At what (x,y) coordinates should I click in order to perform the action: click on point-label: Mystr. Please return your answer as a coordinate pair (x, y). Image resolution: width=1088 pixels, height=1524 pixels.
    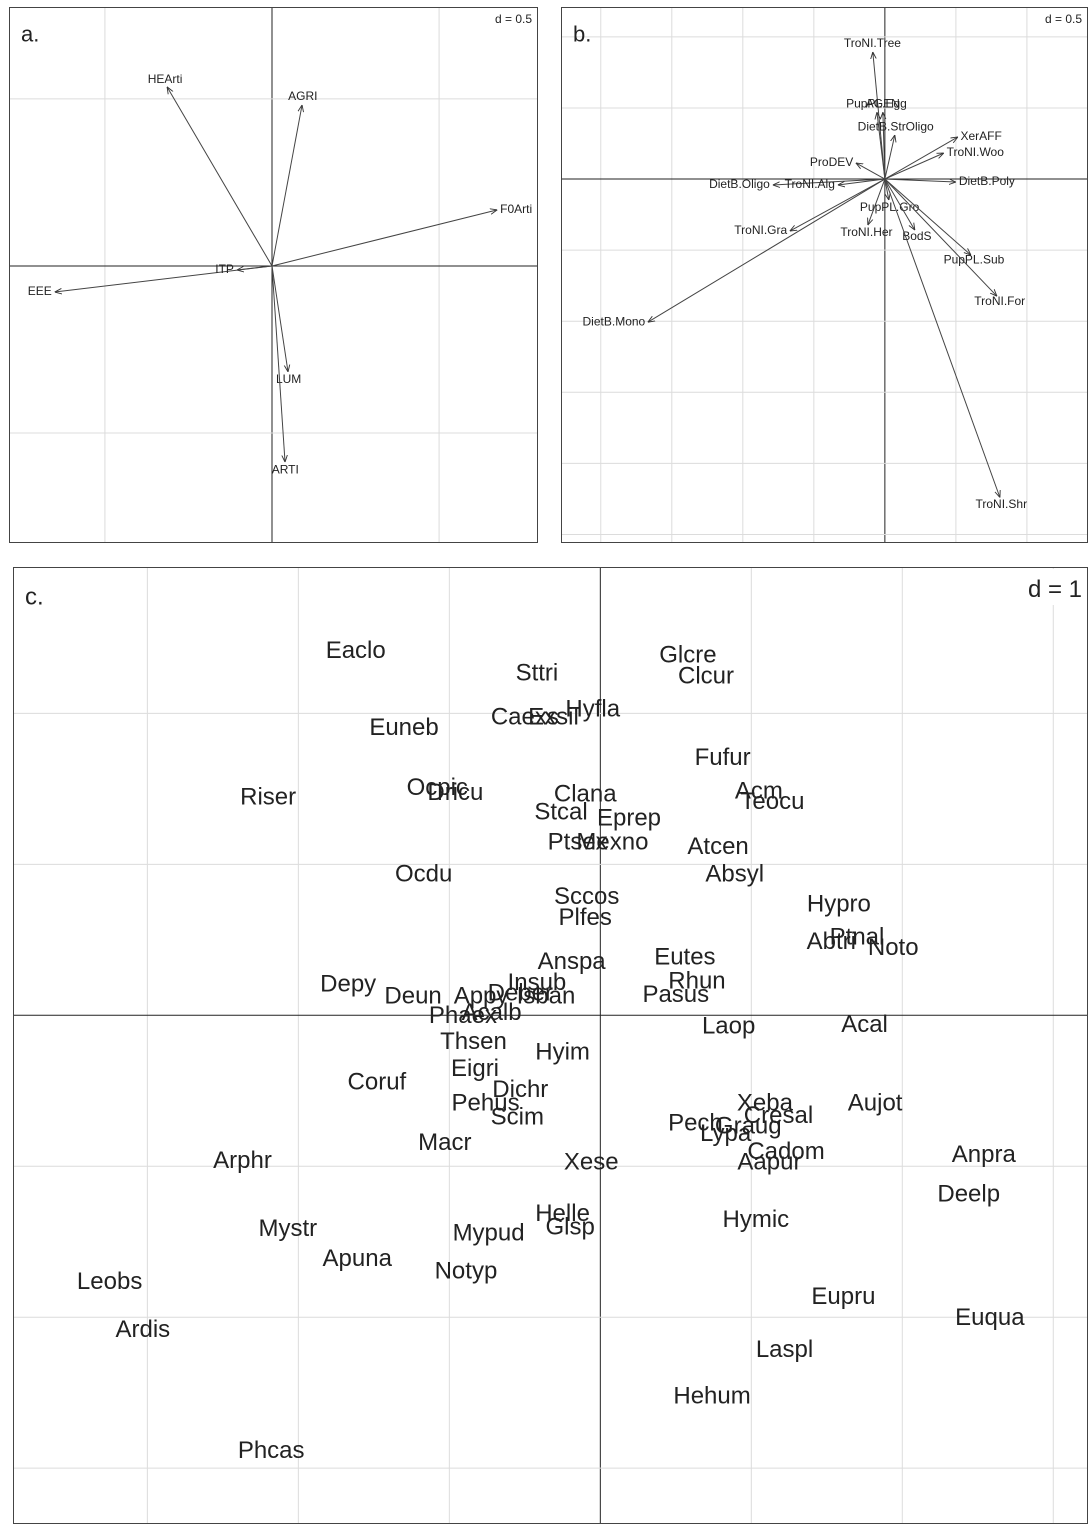
    Looking at the image, I should click on (287, 1228).